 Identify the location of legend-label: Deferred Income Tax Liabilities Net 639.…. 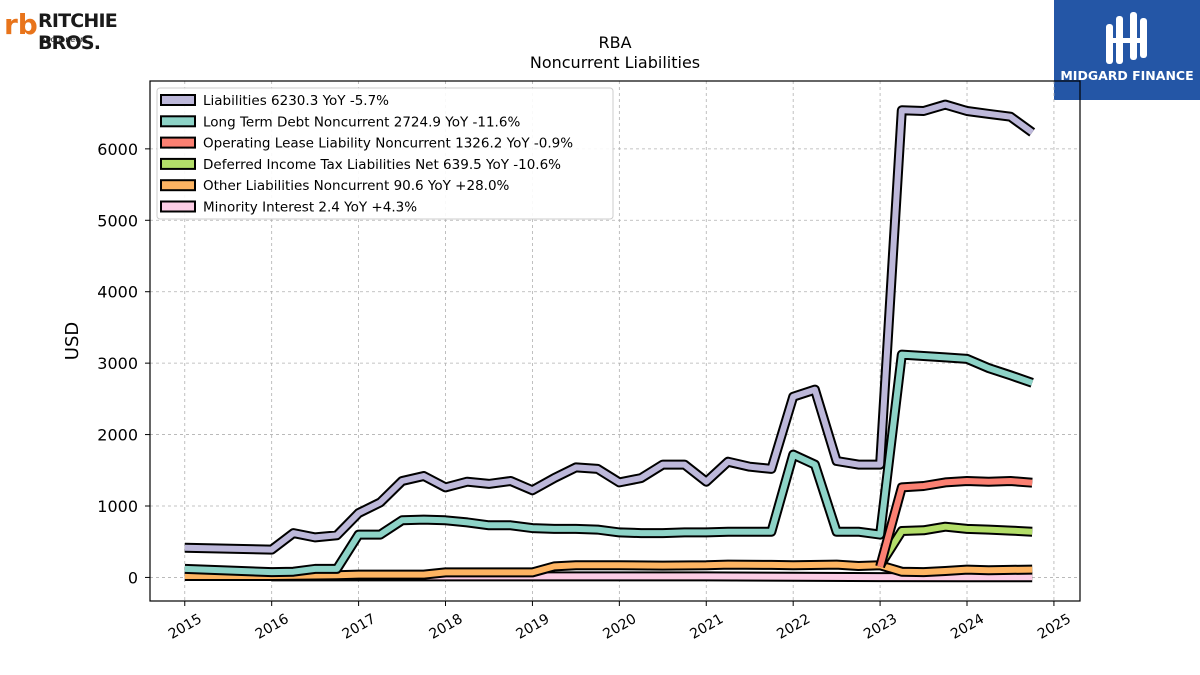
(382, 165).